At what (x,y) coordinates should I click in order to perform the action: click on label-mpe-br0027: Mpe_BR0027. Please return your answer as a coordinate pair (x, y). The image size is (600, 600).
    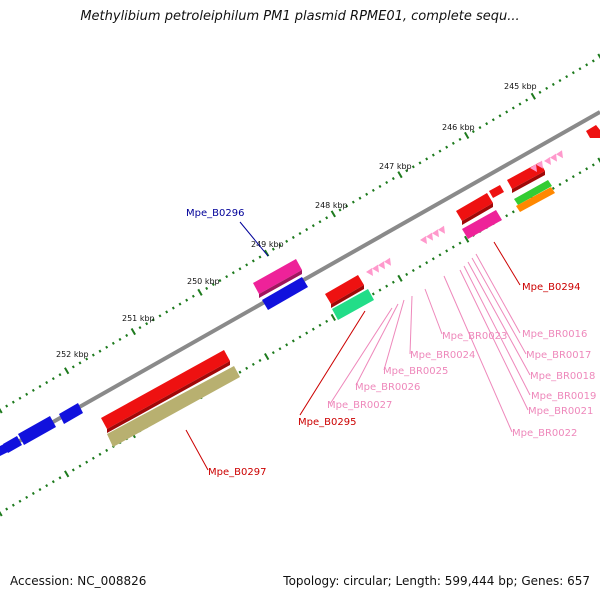
    Looking at the image, I should click on (359, 405).